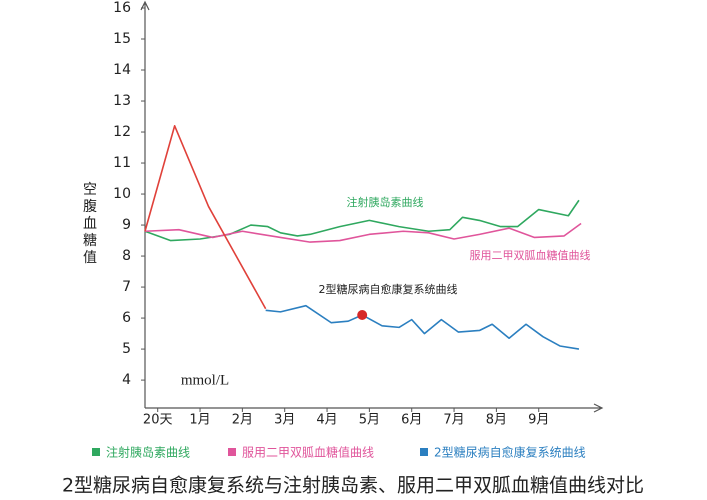 The height and width of the screenshot is (500, 707). What do you see at coordinates (126, 318) in the screenshot?
I see `y-tick-label: 6` at bounding box center [126, 318].